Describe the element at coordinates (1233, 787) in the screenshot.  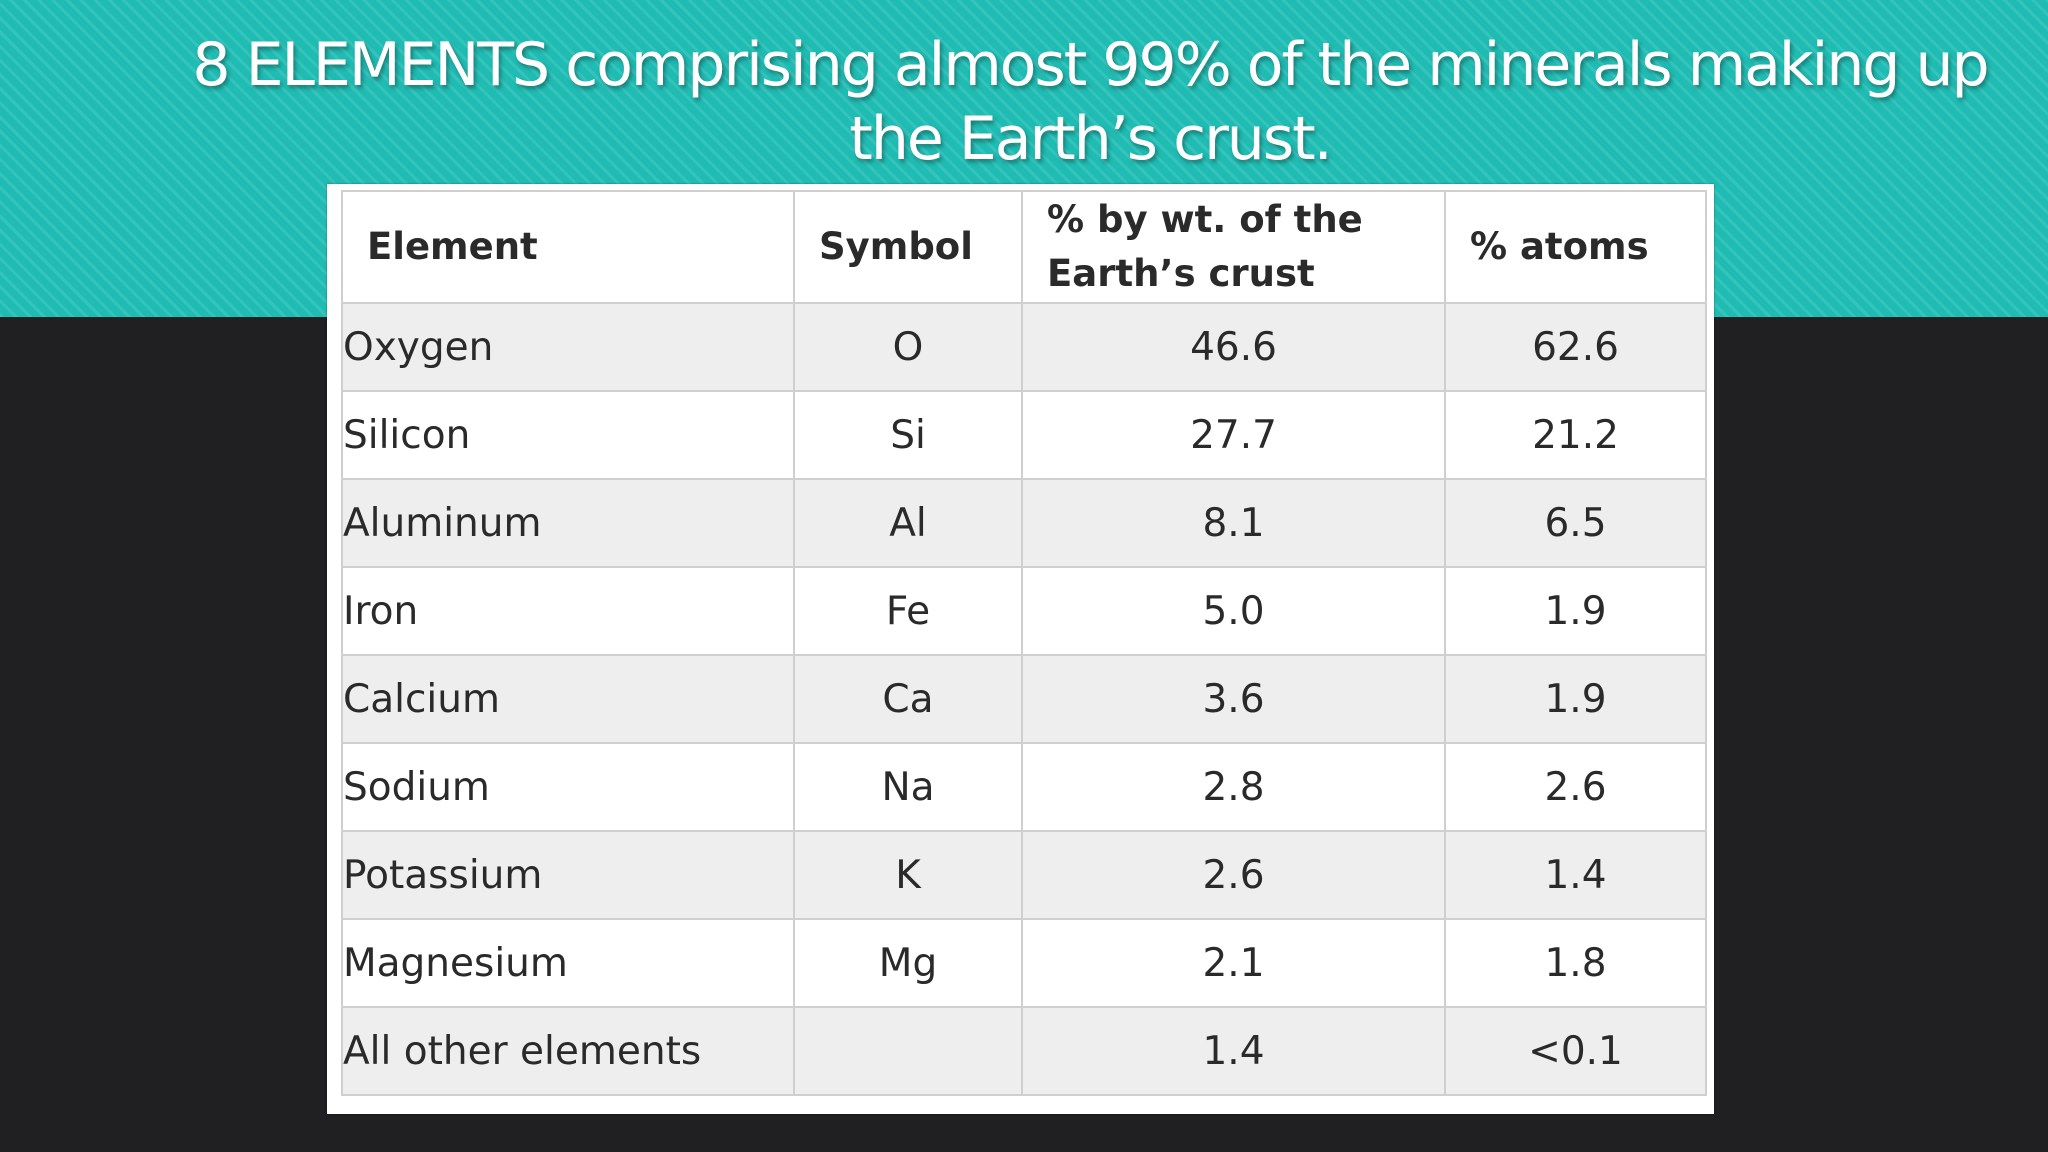
I see `percent-weight: 2.8` at that location.